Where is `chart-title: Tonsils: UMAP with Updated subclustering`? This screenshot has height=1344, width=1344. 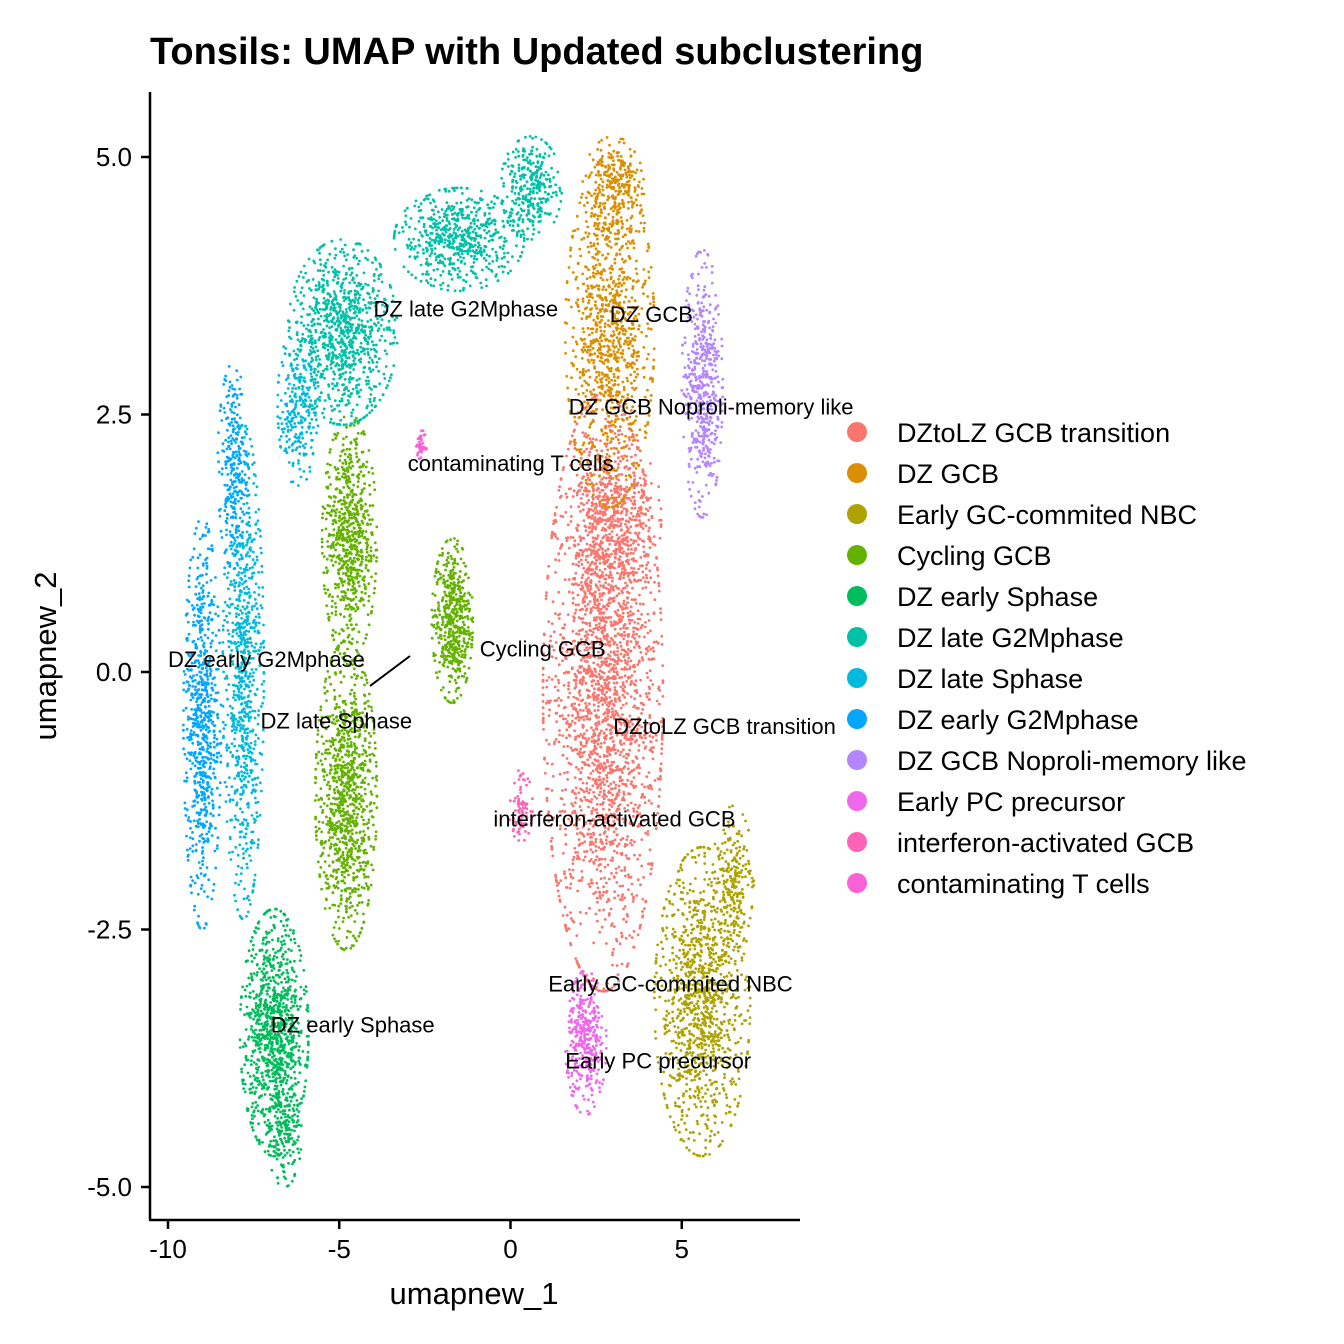
chart-title: Tonsils: UMAP with Updated subclustering is located at coordinates (536, 52).